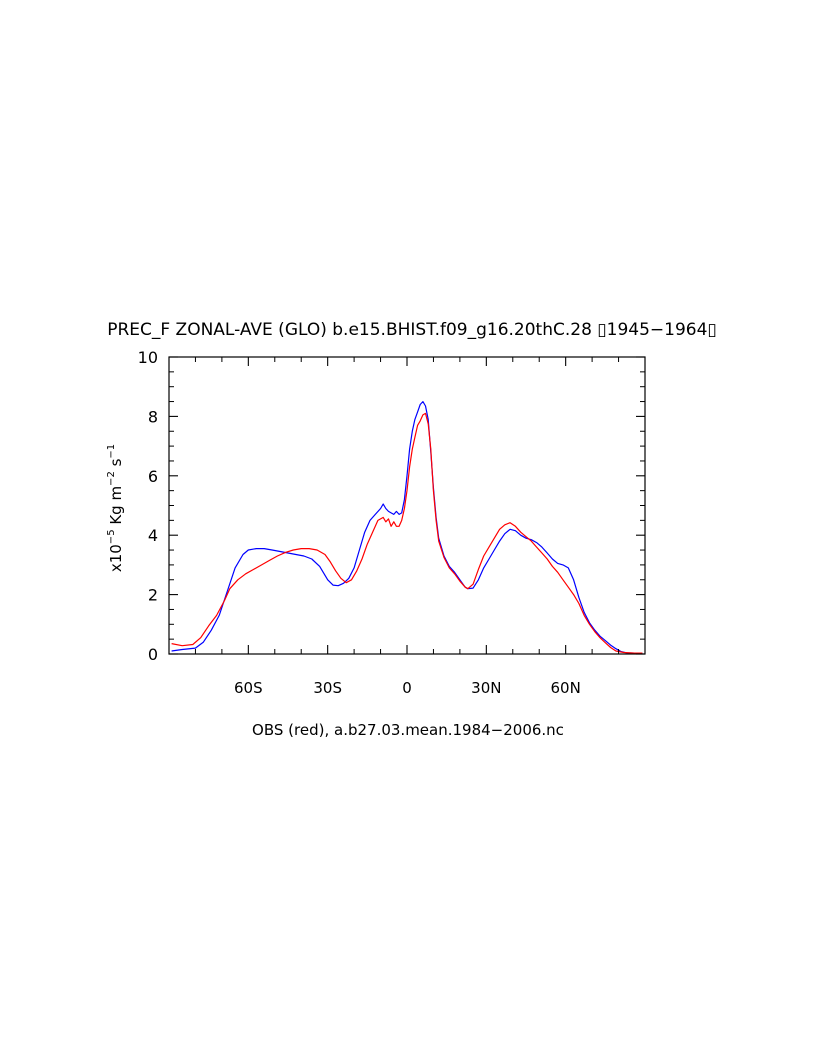  I want to click on y-tick-label-0: 0, so click(153, 654).